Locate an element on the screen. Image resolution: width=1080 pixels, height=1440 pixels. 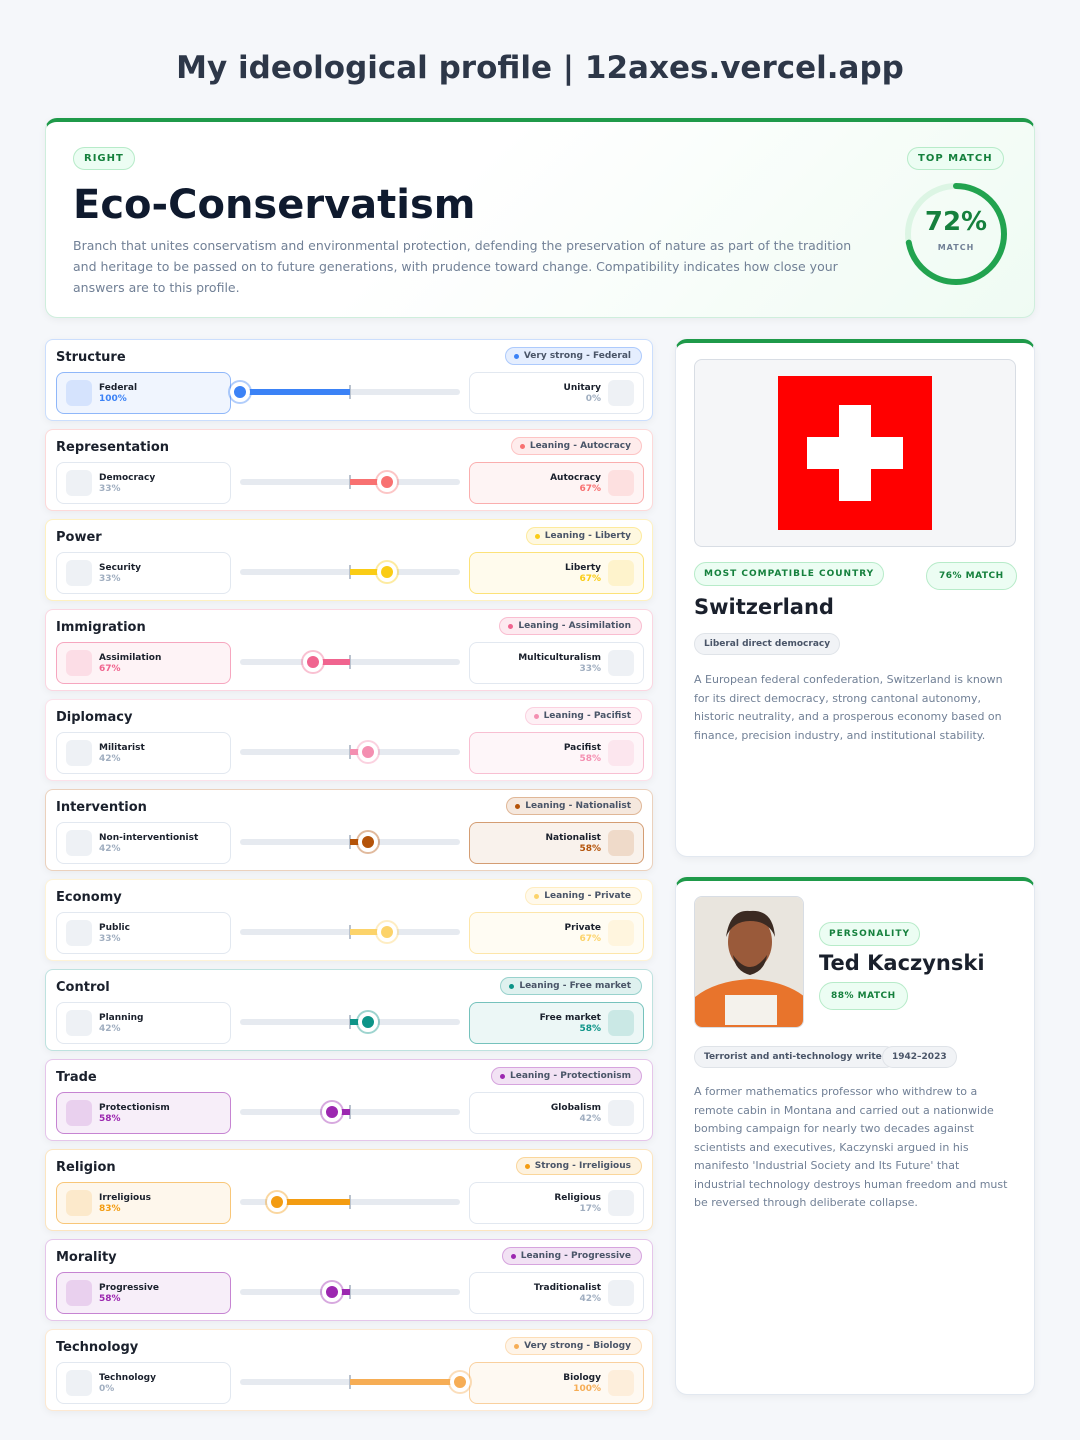
side-card: Pacifist 58% is located at coordinates (556, 753).